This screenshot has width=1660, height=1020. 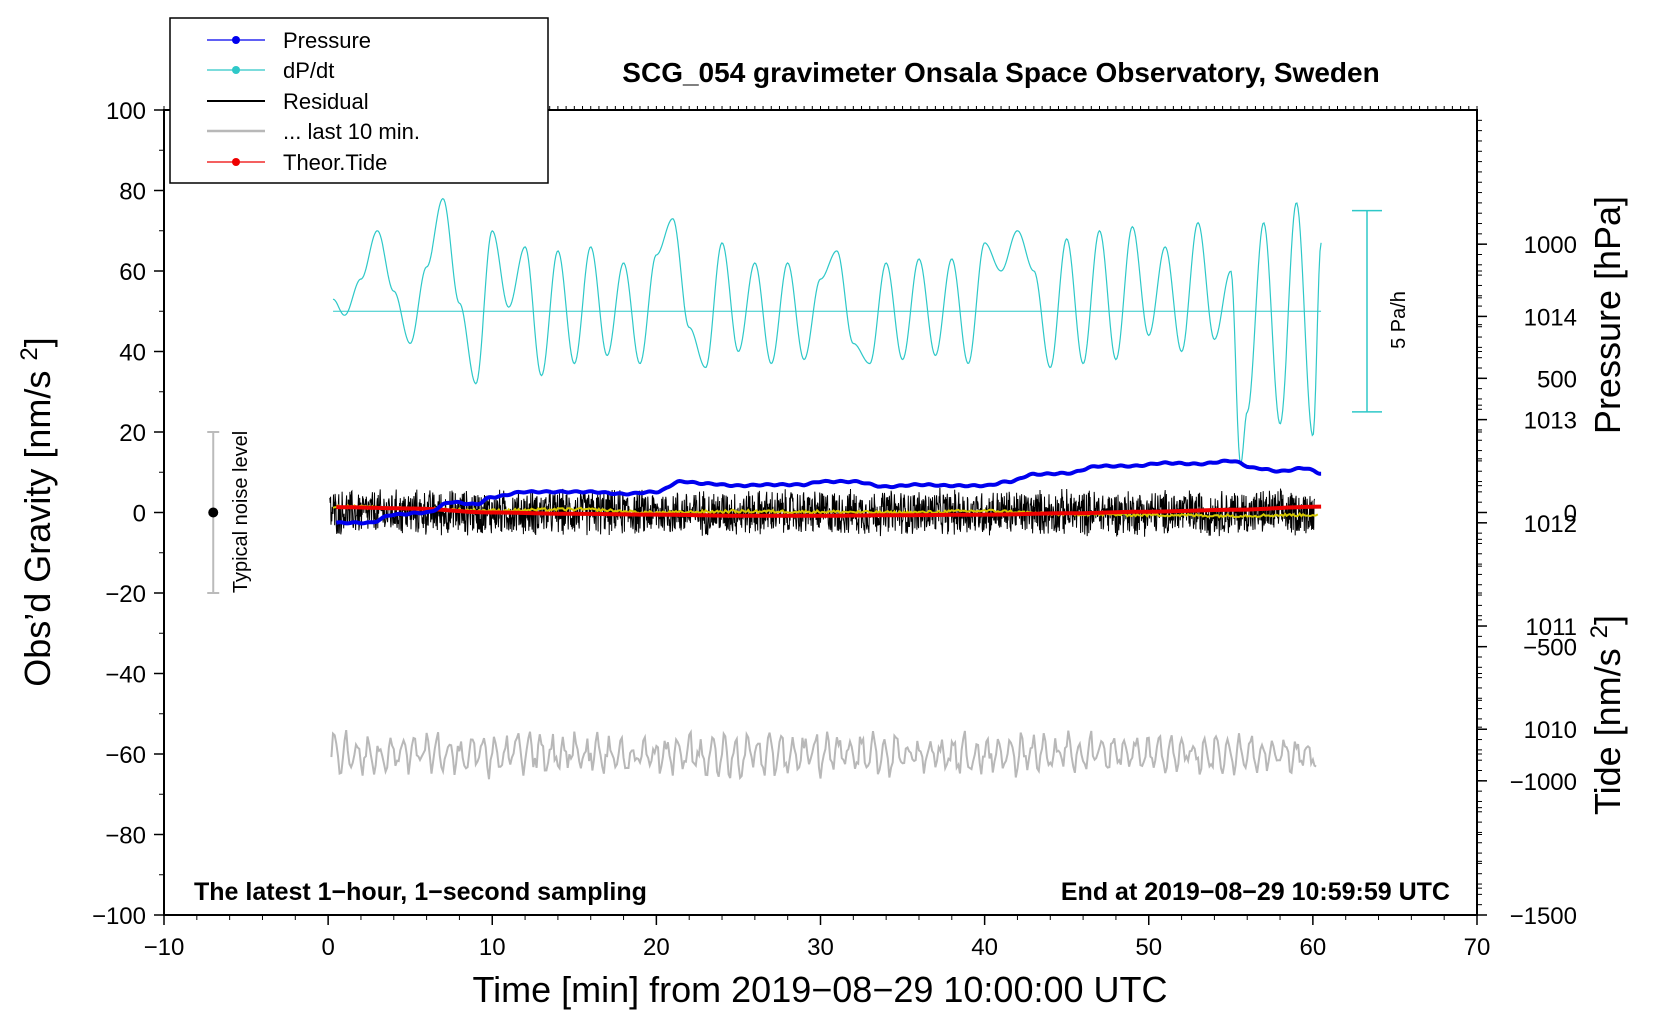 What do you see at coordinates (327, 40) in the screenshot?
I see `legend-label-pressure: Pressure` at bounding box center [327, 40].